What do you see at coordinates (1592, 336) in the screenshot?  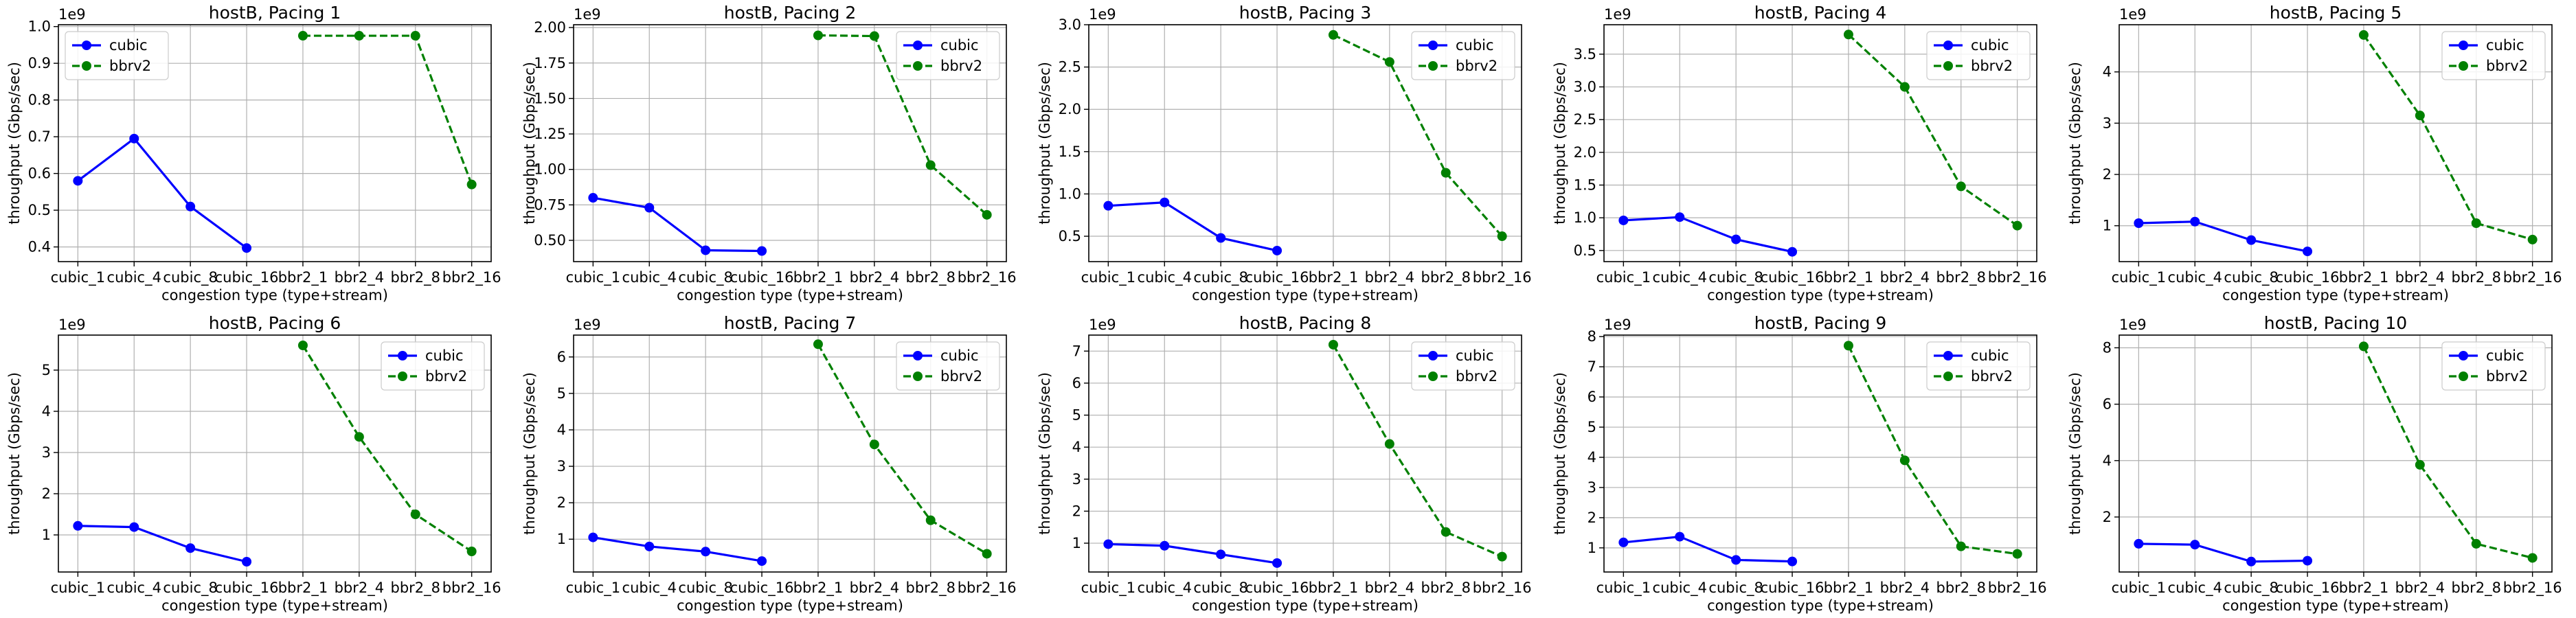 I see `y-tick-label: 8` at bounding box center [1592, 336].